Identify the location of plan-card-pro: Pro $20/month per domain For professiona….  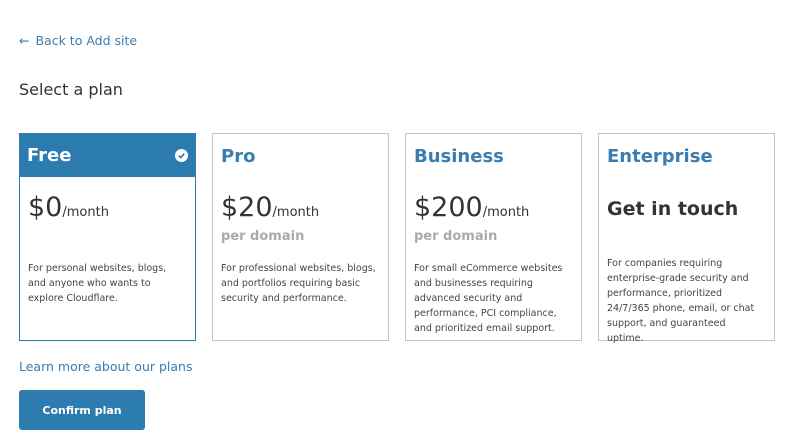
(300, 237).